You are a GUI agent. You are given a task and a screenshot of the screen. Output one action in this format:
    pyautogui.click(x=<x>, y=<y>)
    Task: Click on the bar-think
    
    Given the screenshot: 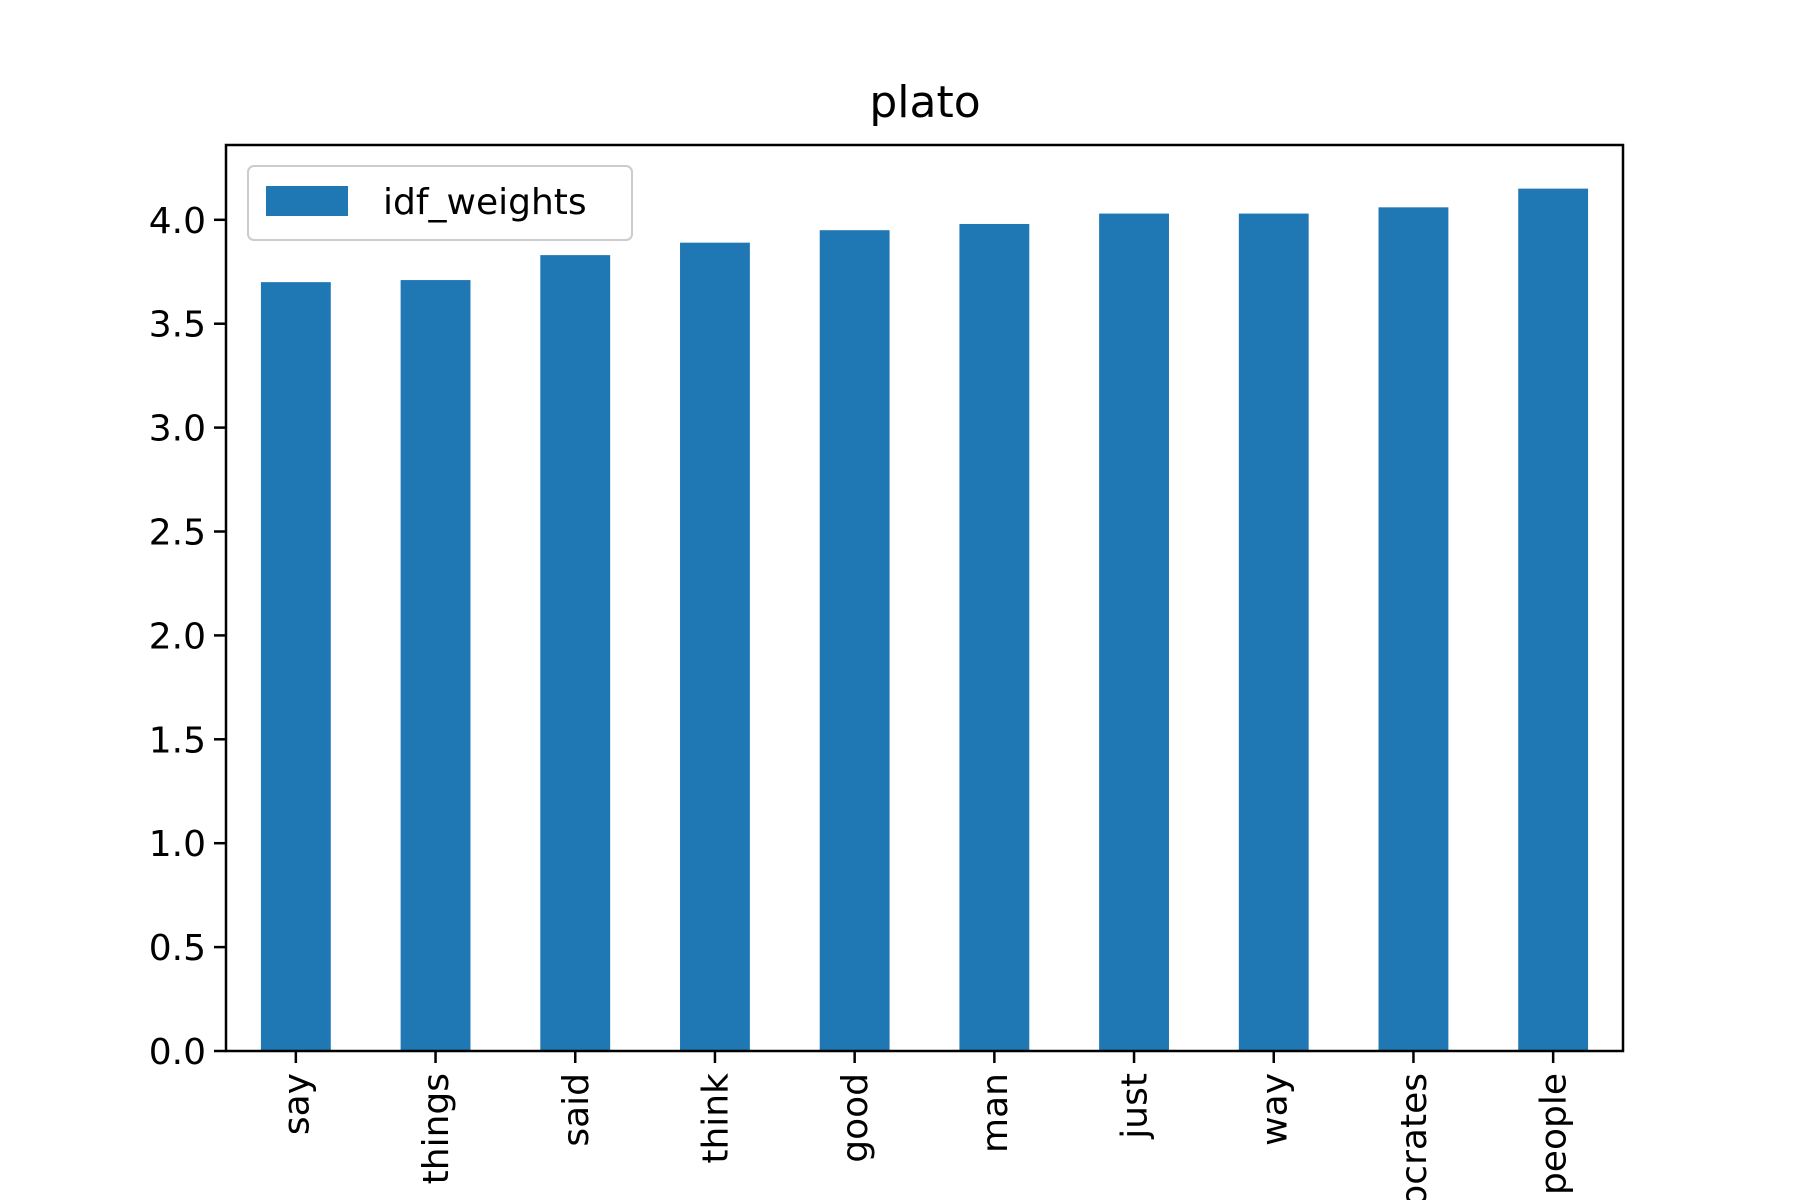 What is the action you would take?
    pyautogui.click(x=715, y=646)
    